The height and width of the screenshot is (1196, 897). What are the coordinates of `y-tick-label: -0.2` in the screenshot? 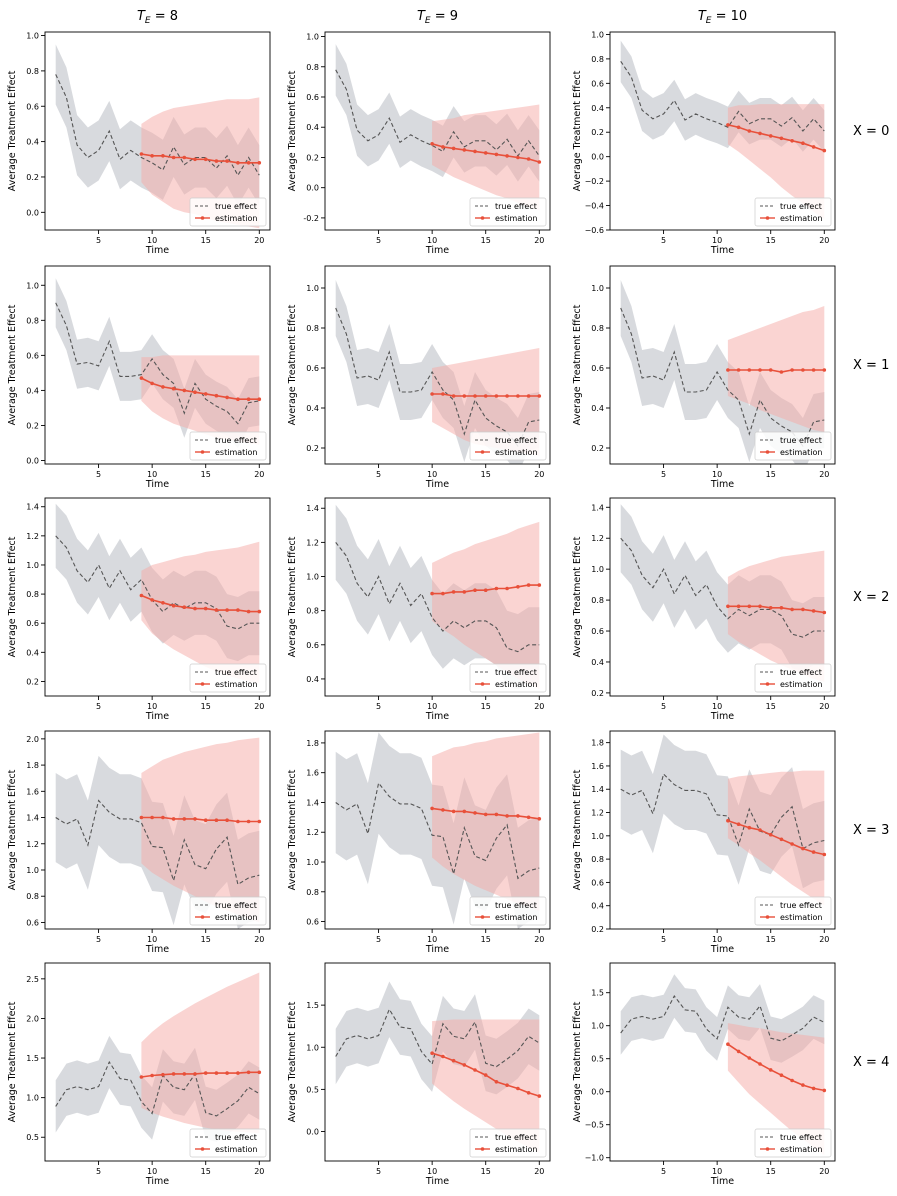 It's located at (311, 218).